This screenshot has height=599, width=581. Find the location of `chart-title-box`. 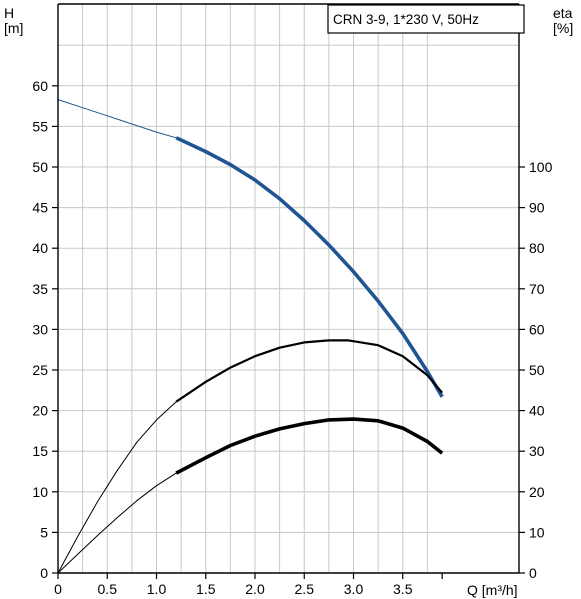

chart-title-box is located at coordinates (426, 19).